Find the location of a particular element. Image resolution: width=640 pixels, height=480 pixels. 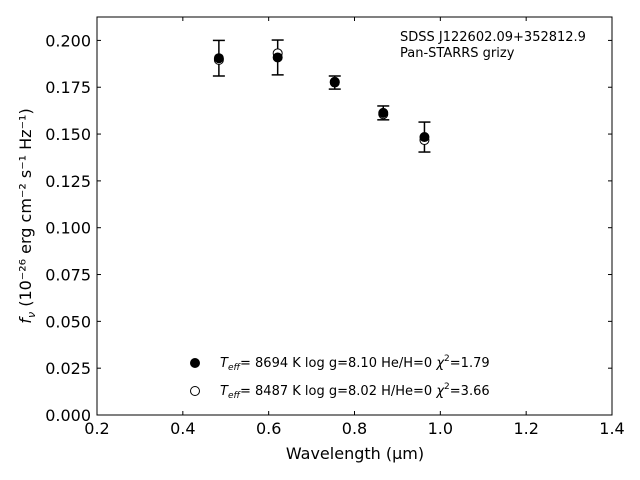

y-tick-label: 0.125 is located at coordinates (68, 181).